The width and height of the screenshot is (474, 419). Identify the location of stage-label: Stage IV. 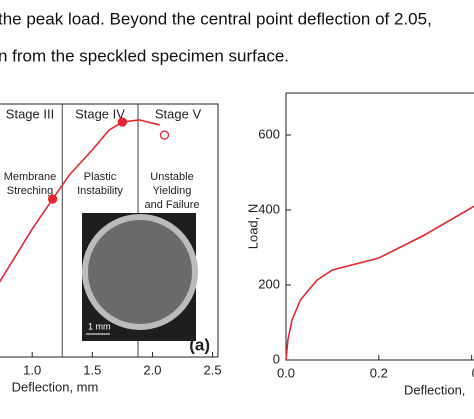
(100, 113).